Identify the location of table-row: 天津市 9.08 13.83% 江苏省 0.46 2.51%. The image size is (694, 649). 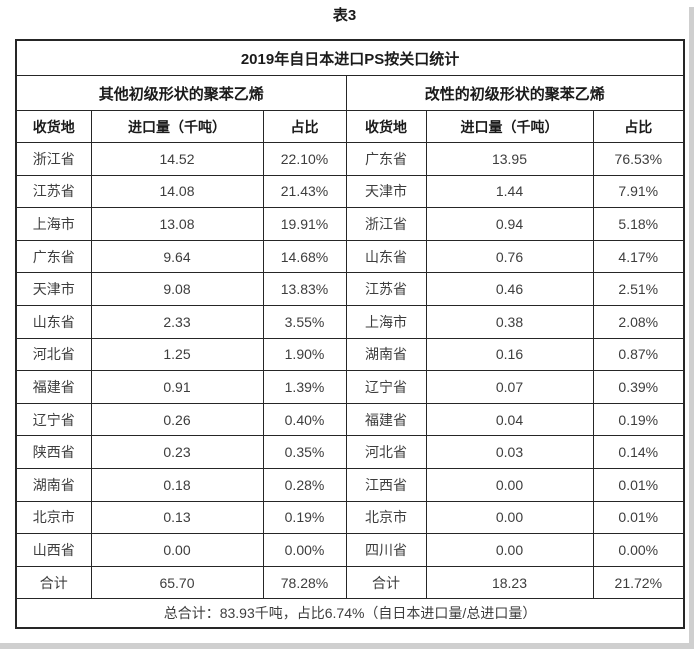
(350, 289).